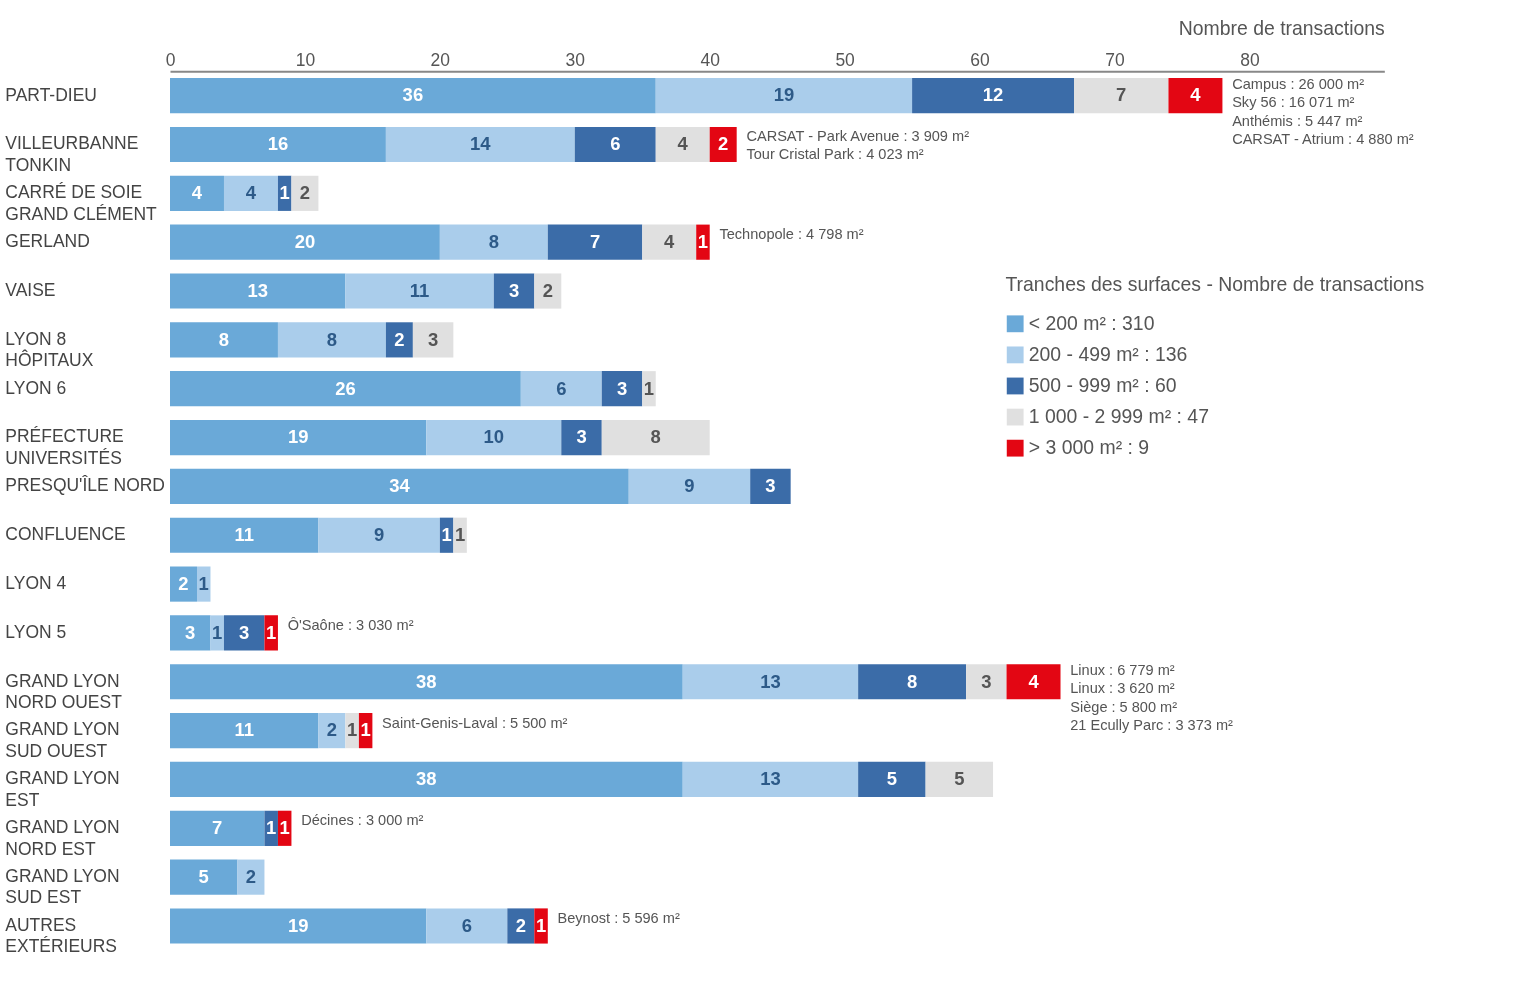 The image size is (1532, 1003). What do you see at coordinates (1152, 725) in the screenshot?
I see `annotation: 21 Ecully Parc : 3 373 m²` at bounding box center [1152, 725].